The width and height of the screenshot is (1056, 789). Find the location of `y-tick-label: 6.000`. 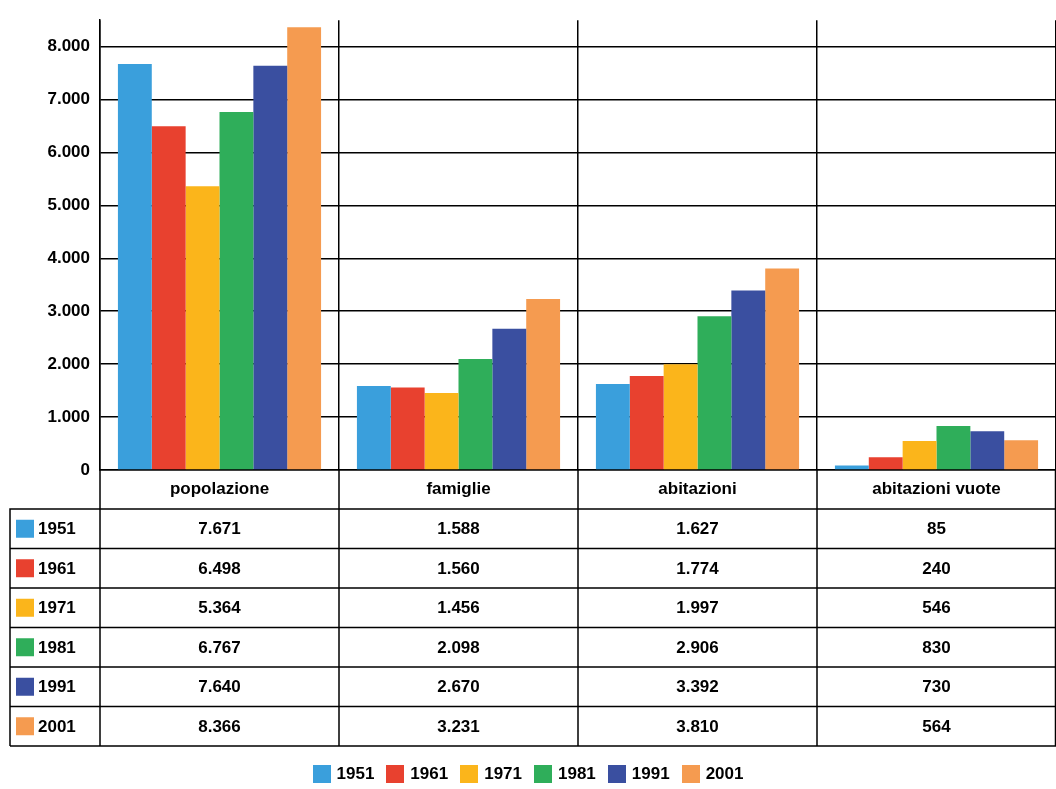

y-tick-label: 6.000 is located at coordinates (68, 152).